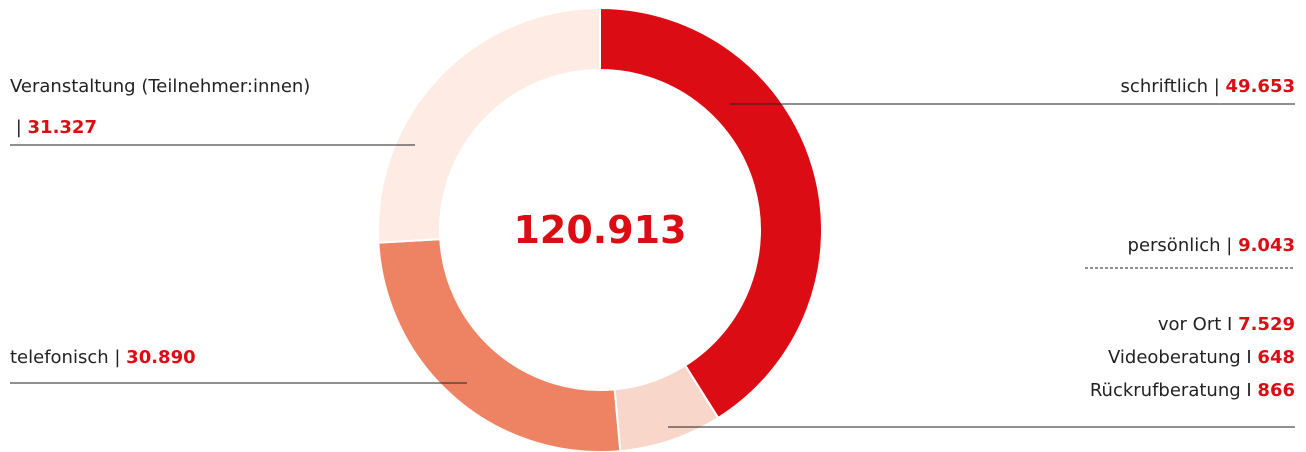  Describe the element at coordinates (160, 86) in the screenshot. I see `category-name: Veranstaltung (Teilnehmer:innen)` at that location.